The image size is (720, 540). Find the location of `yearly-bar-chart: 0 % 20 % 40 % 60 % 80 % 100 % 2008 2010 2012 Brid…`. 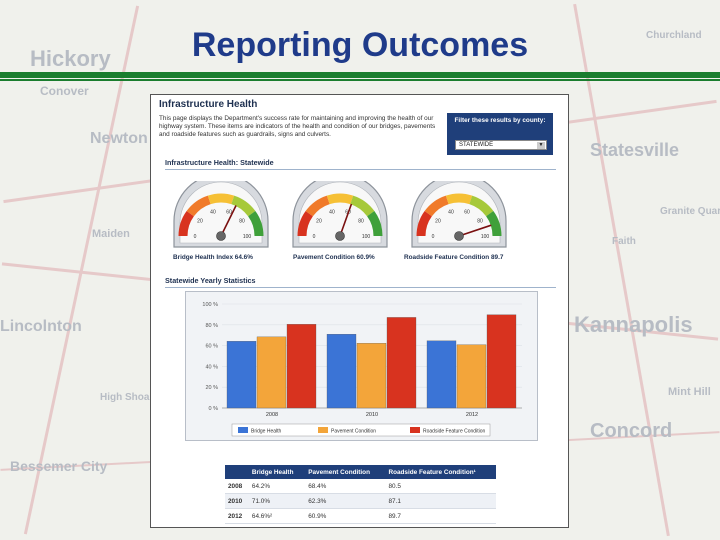

yearly-bar-chart: 0 % 20 % 40 % 60 % 80 % 100 % 2008 2010 2012 Brid… is located at coordinates (362, 369).